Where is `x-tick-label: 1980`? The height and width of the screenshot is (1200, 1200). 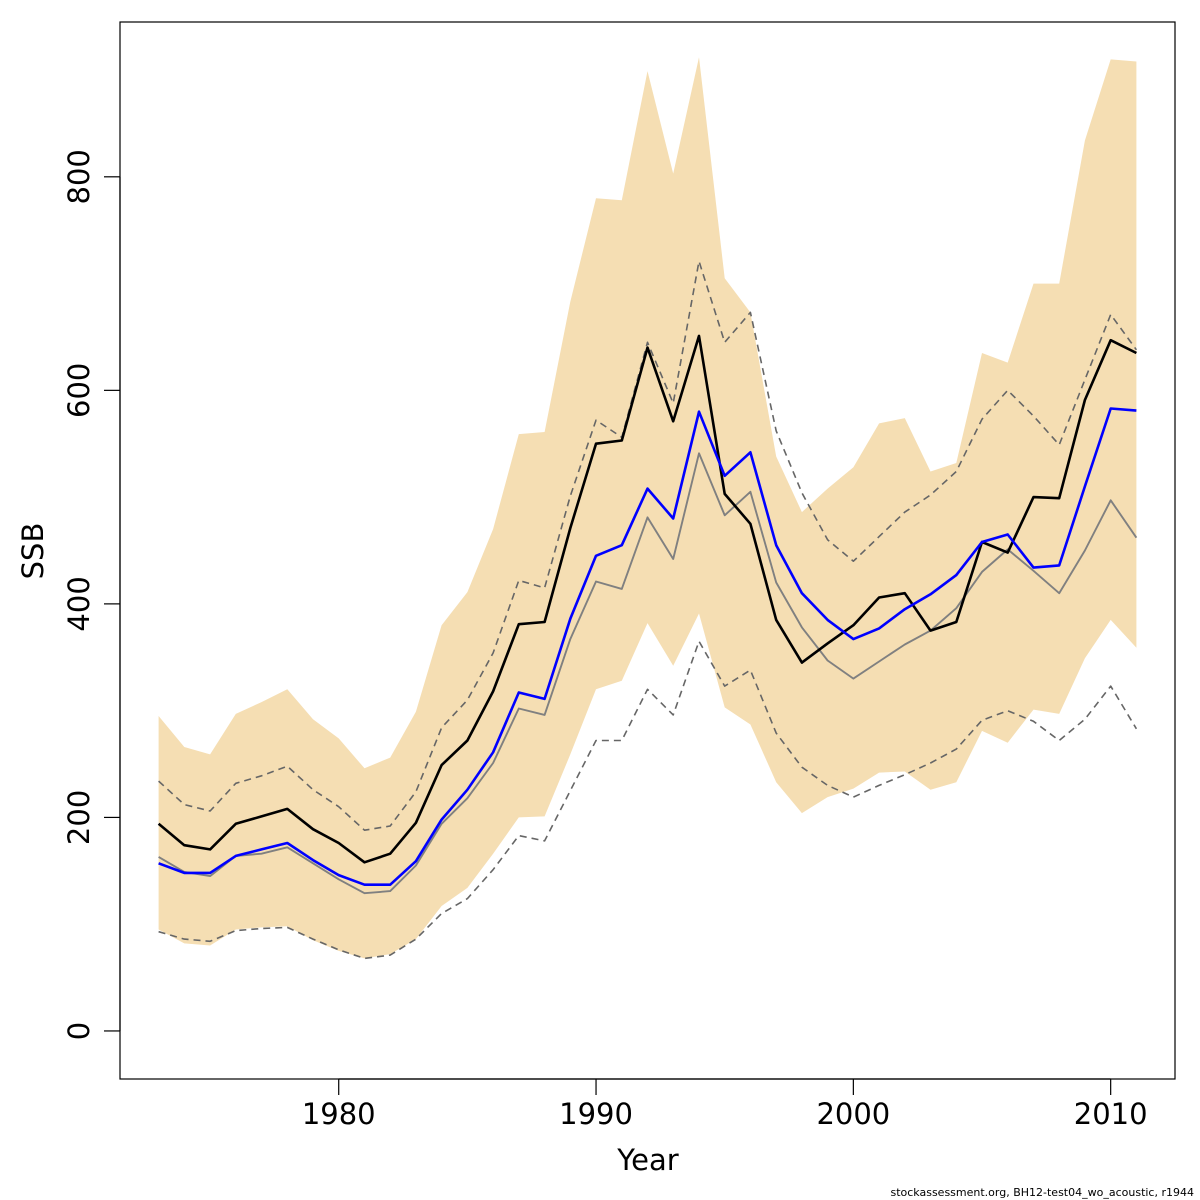
x-tick-label: 1980 is located at coordinates (339, 1114).